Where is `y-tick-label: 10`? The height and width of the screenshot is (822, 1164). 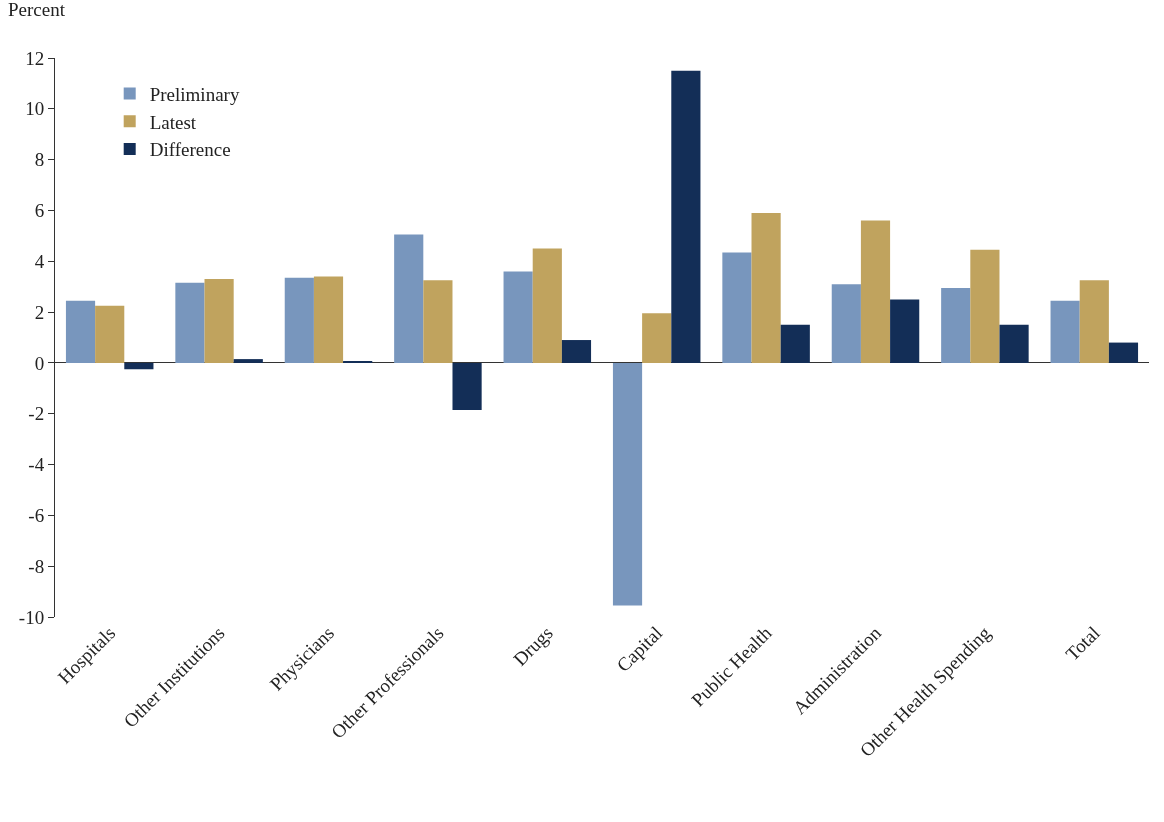 y-tick-label: 10 is located at coordinates (35, 109).